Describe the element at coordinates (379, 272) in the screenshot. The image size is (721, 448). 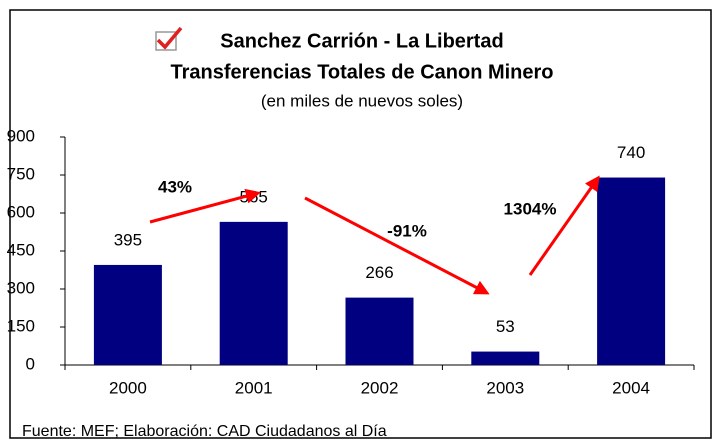
I see `value-label: 266` at that location.